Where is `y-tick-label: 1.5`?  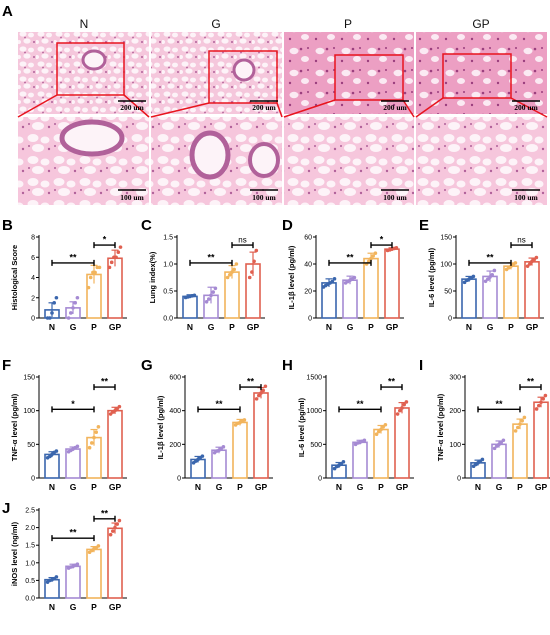
y-tick-label: 1.5 is located at coordinates (168, 238).